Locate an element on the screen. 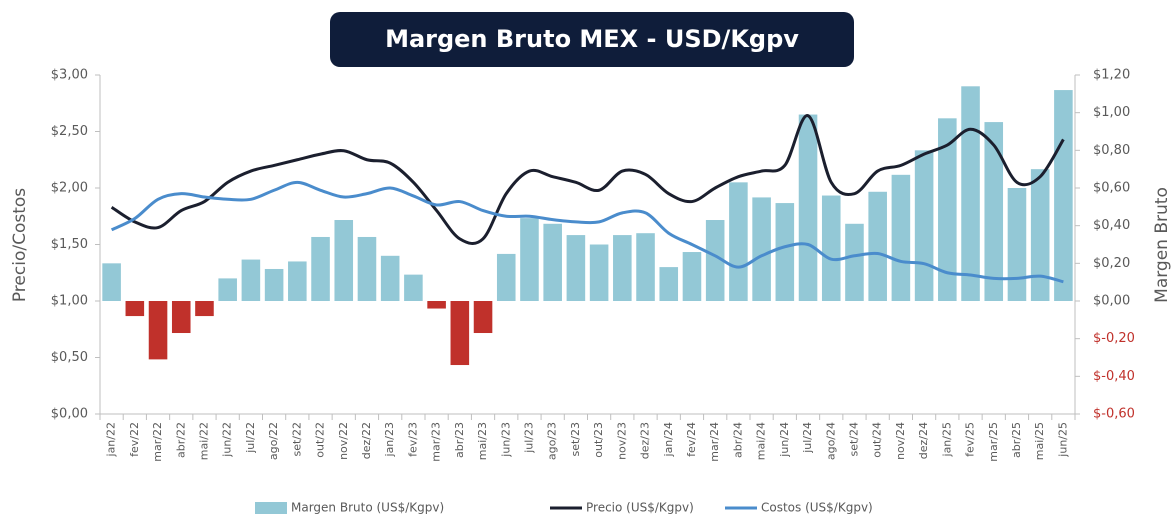 The width and height of the screenshot is (1171, 520). x-tick-label: jun/23 is located at coordinates (505, 440).